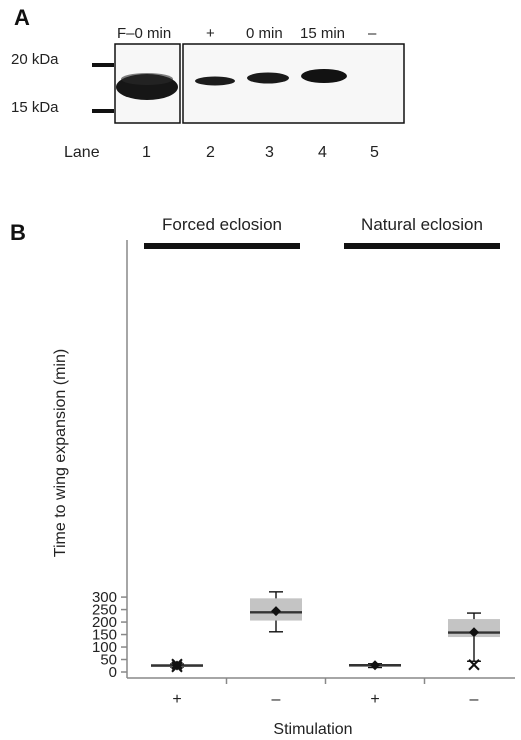  I want to click on y-tick-label: 250, so click(104, 610).